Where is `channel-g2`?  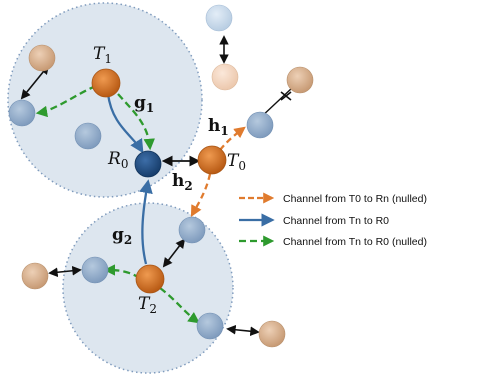 channel-g2 is located at coordinates (146, 222).